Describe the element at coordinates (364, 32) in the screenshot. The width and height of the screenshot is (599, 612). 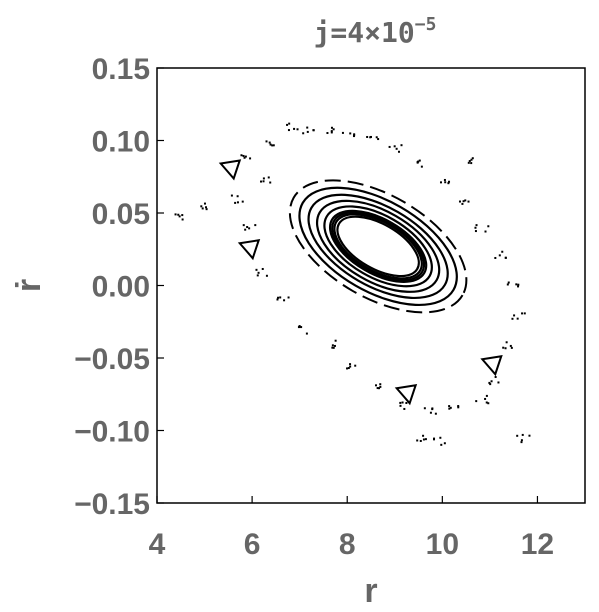
I see `chart-title-base: j=4×10` at that location.